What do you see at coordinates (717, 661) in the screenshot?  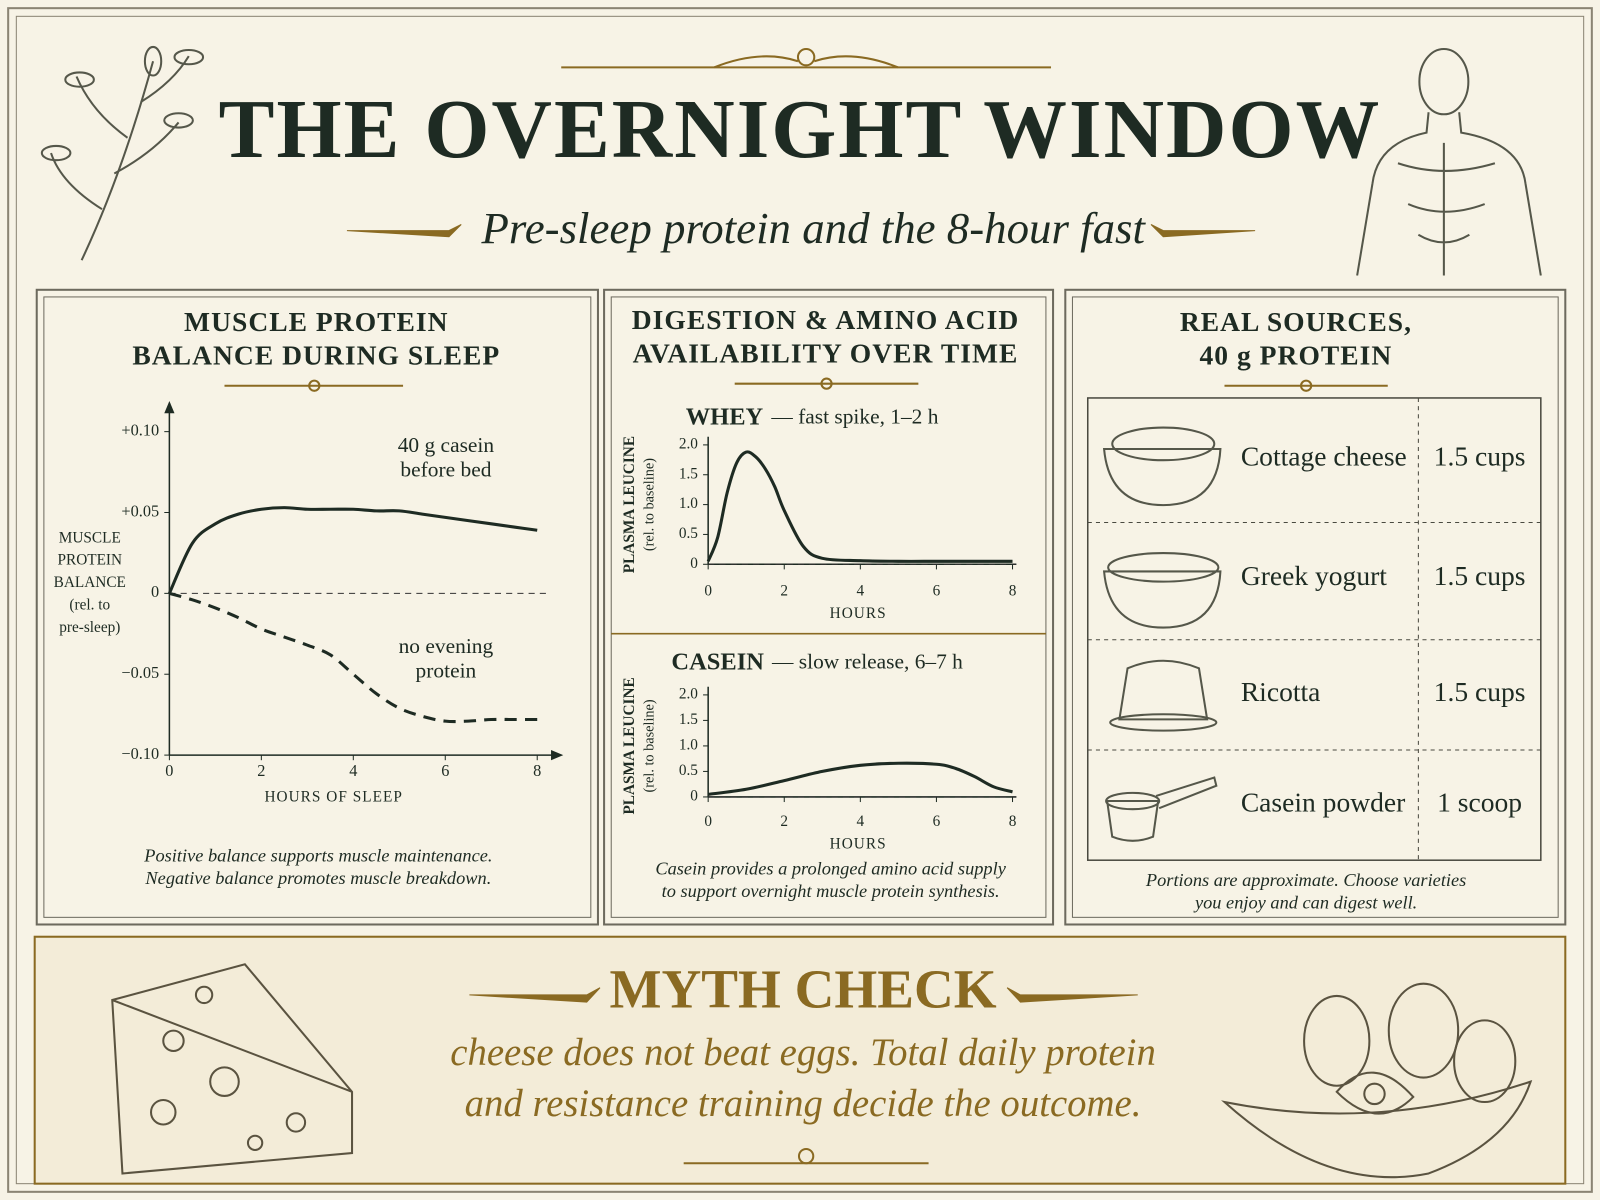 I see `chart-title-name: CASEIN` at bounding box center [717, 661].